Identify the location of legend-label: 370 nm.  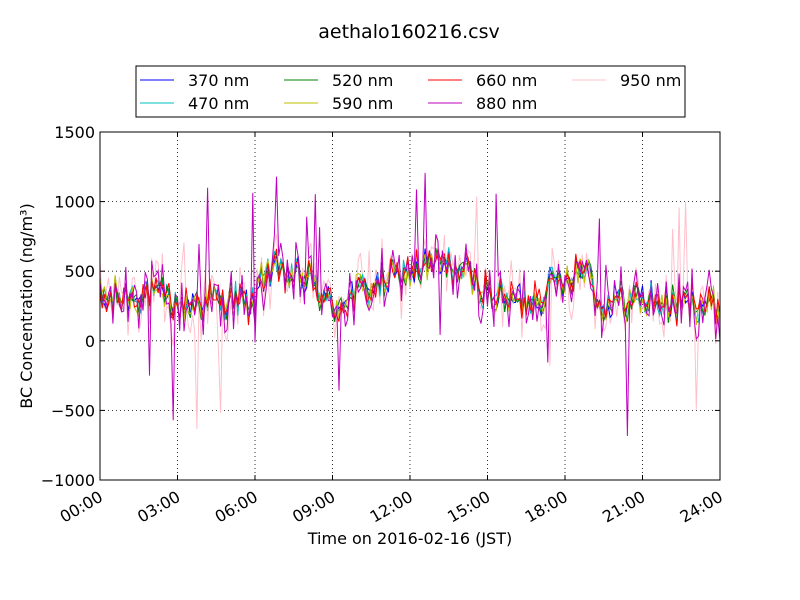
(218, 80).